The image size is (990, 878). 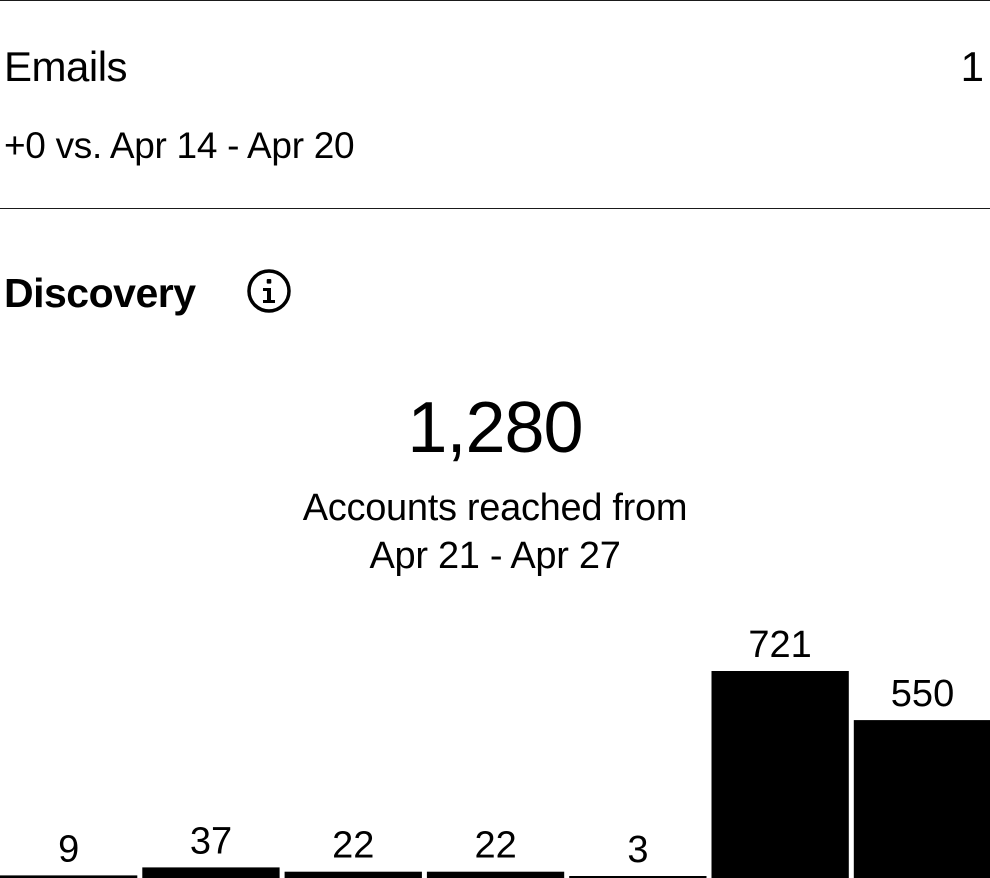 I want to click on discovery-title: Discovery, so click(x=100, y=293).